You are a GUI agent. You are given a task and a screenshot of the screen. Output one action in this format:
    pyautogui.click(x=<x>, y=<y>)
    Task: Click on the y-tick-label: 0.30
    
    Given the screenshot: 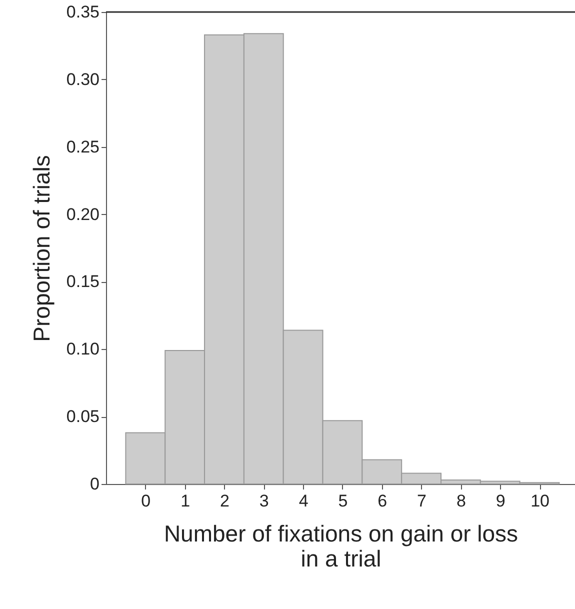 What is the action you would take?
    pyautogui.click(x=83, y=79)
    